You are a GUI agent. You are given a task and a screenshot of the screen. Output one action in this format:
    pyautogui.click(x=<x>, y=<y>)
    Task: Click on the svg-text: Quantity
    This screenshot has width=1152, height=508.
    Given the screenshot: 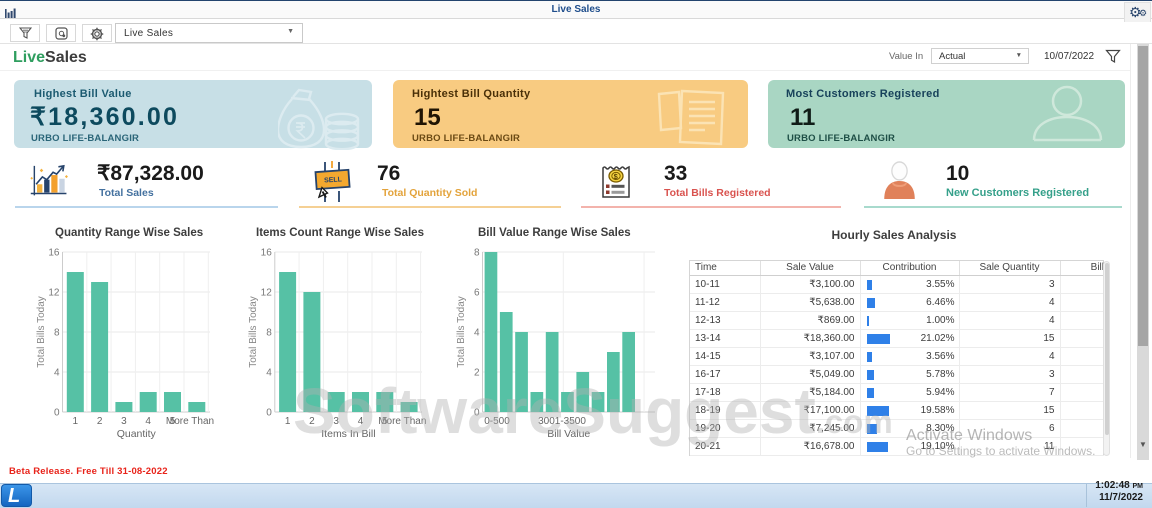 What is the action you would take?
    pyautogui.click(x=137, y=434)
    